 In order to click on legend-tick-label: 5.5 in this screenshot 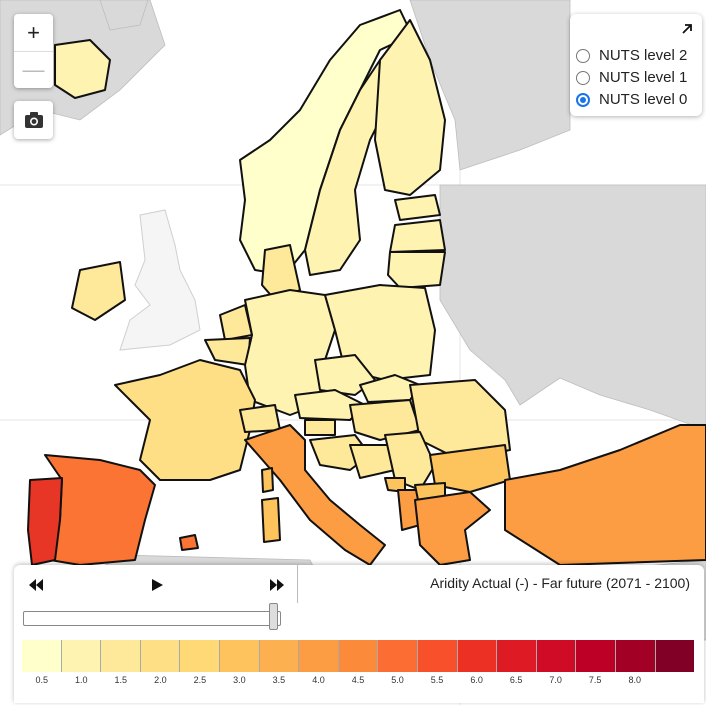, I will do `click(437, 680)`.